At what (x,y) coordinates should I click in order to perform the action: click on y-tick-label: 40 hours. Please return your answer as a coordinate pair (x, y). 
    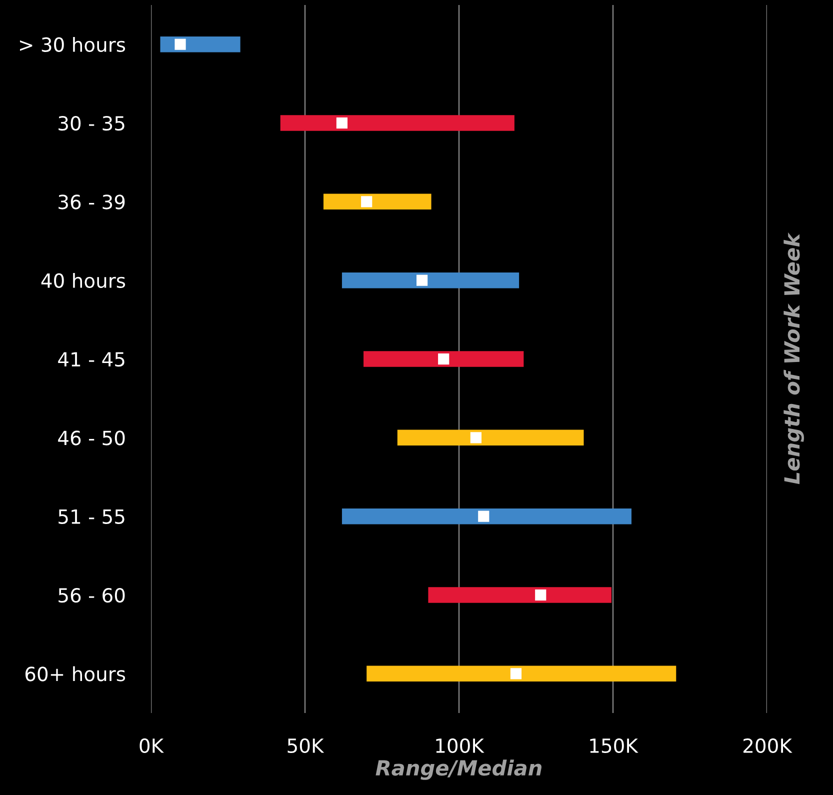
    Looking at the image, I should click on (83, 280).